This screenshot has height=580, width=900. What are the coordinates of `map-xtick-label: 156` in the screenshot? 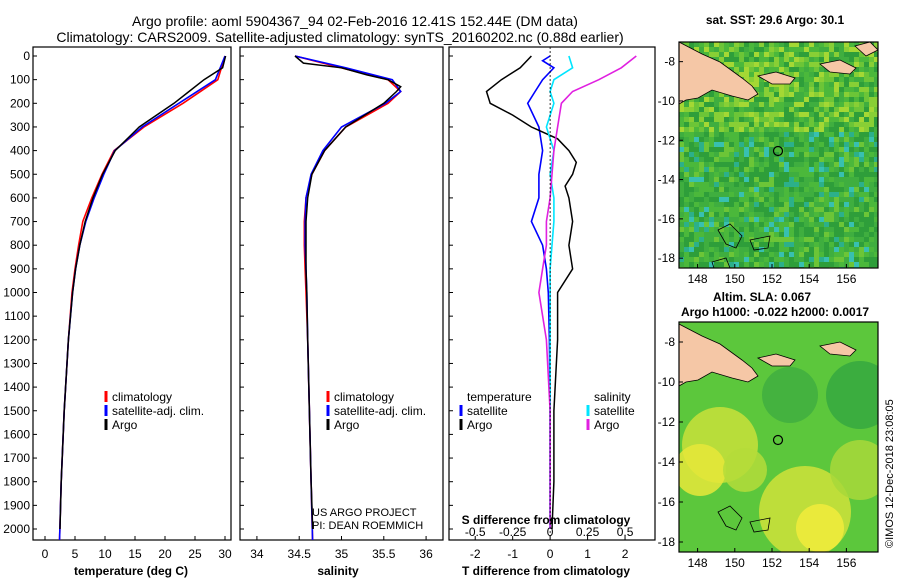 It's located at (846, 563).